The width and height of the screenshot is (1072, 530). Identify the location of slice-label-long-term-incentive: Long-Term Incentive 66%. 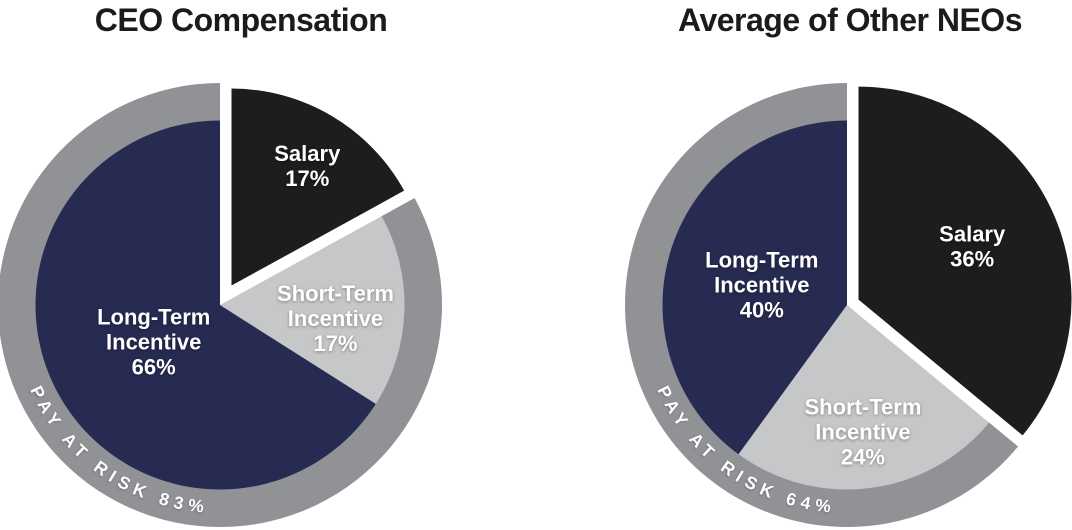
(153, 341).